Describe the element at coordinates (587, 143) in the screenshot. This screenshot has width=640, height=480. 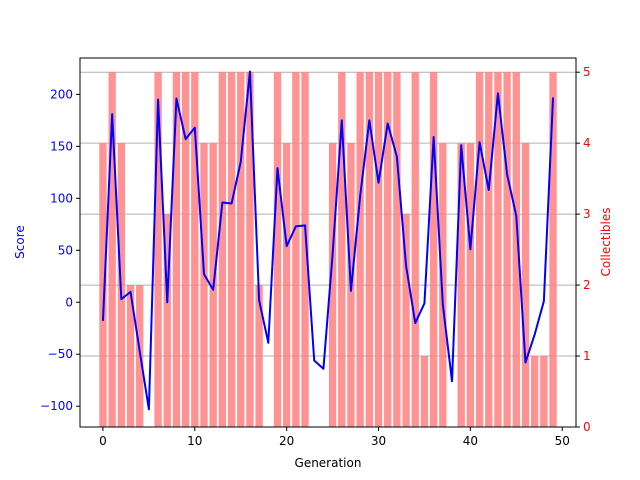
I see `right-tick-label: 4` at that location.